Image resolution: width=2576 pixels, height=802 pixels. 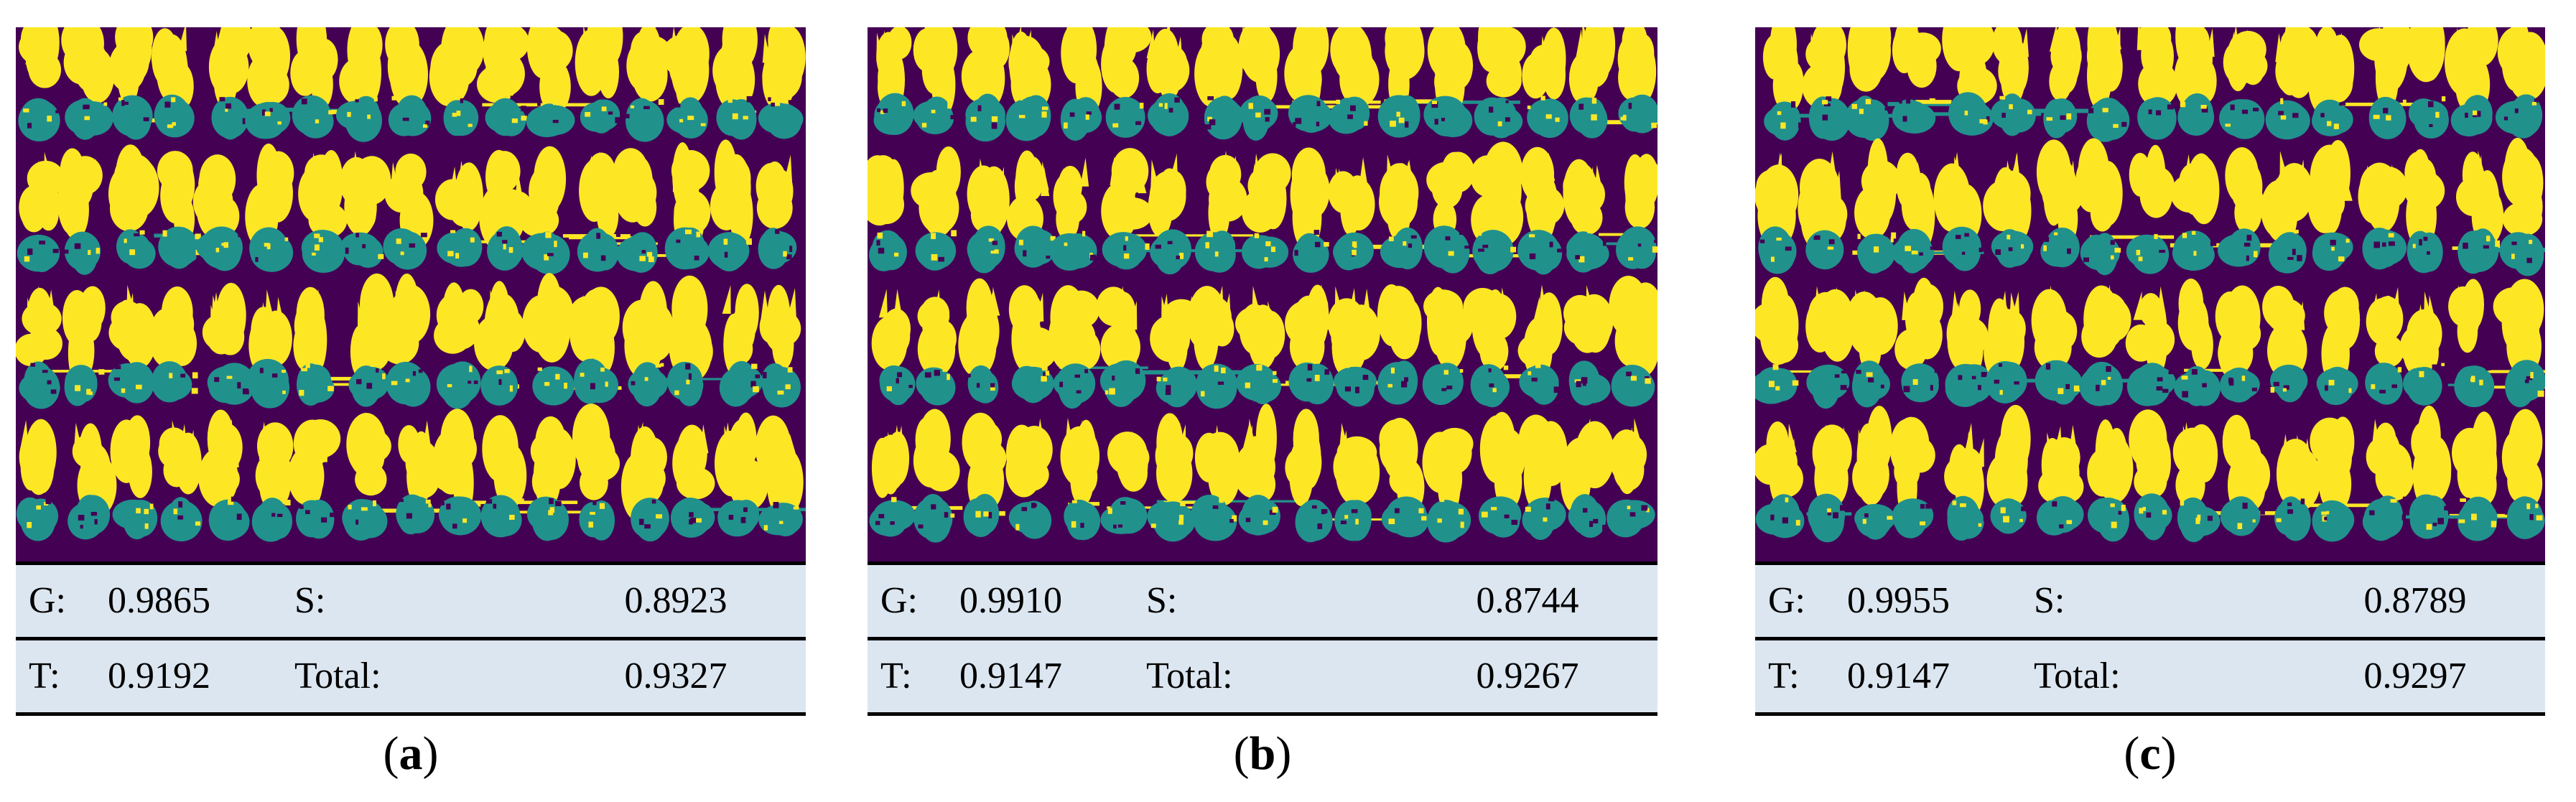 What do you see at coordinates (2415, 600) in the screenshot?
I see `metric-value: 0.8789` at bounding box center [2415, 600].